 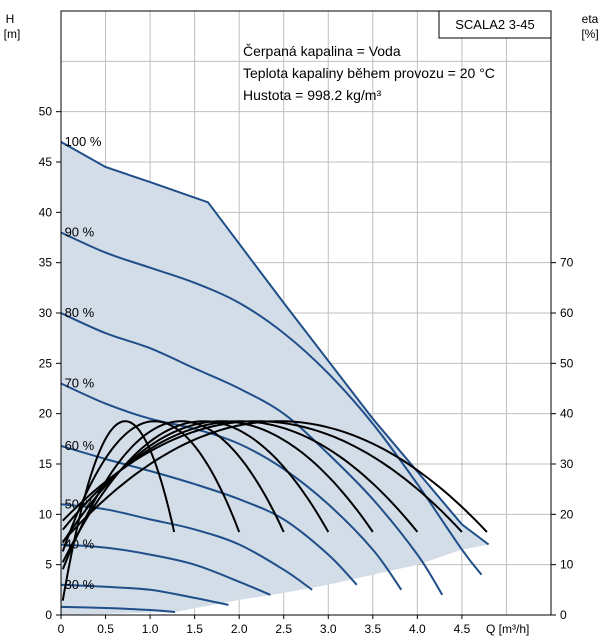 What do you see at coordinates (590, 19) in the screenshot?
I see `y2-axis-label: eta` at bounding box center [590, 19].